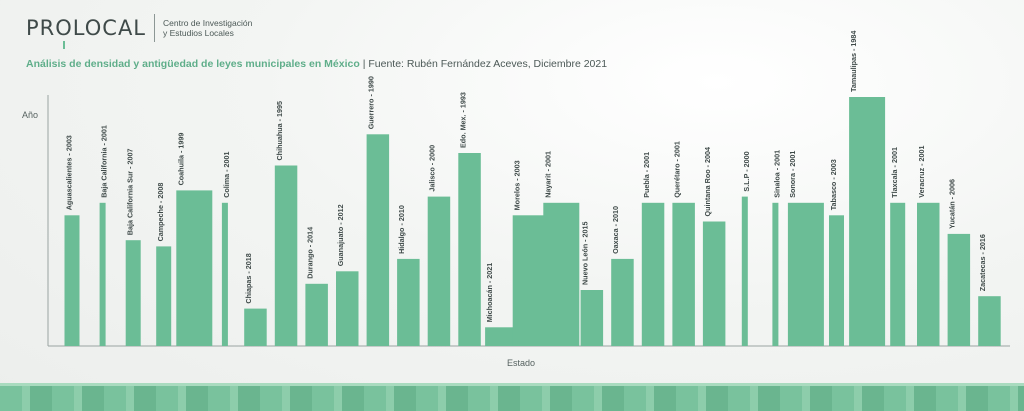 The width and height of the screenshot is (1024, 411). What do you see at coordinates (512, 398) in the screenshot?
I see `footer-pattern` at bounding box center [512, 398].